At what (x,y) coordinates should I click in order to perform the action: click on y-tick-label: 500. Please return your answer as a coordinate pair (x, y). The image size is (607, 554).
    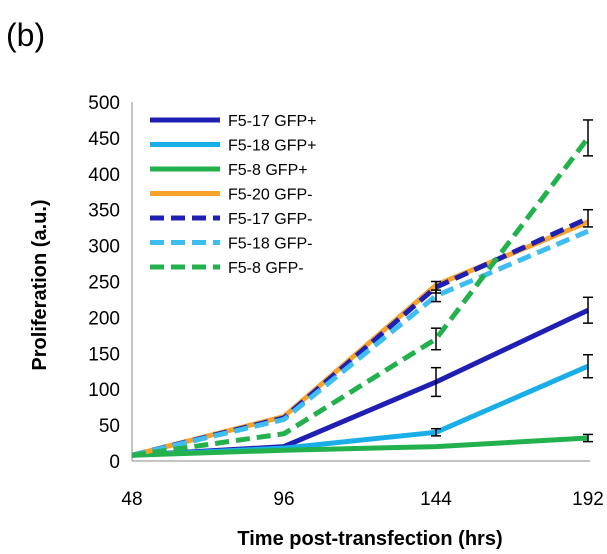
    Looking at the image, I should click on (104, 103).